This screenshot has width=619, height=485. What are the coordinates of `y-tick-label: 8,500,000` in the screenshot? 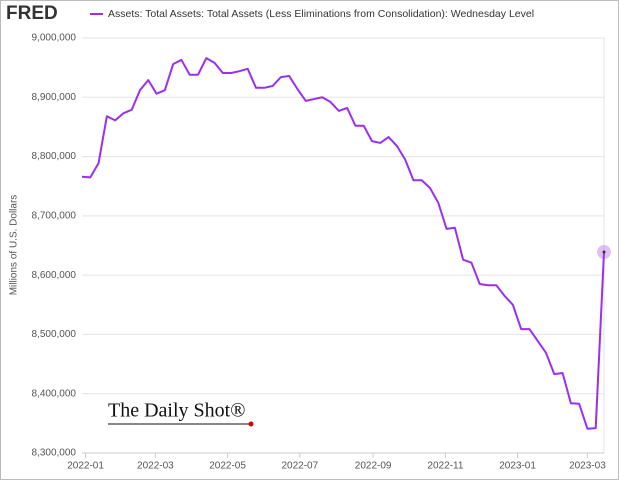 It's located at (54, 334).